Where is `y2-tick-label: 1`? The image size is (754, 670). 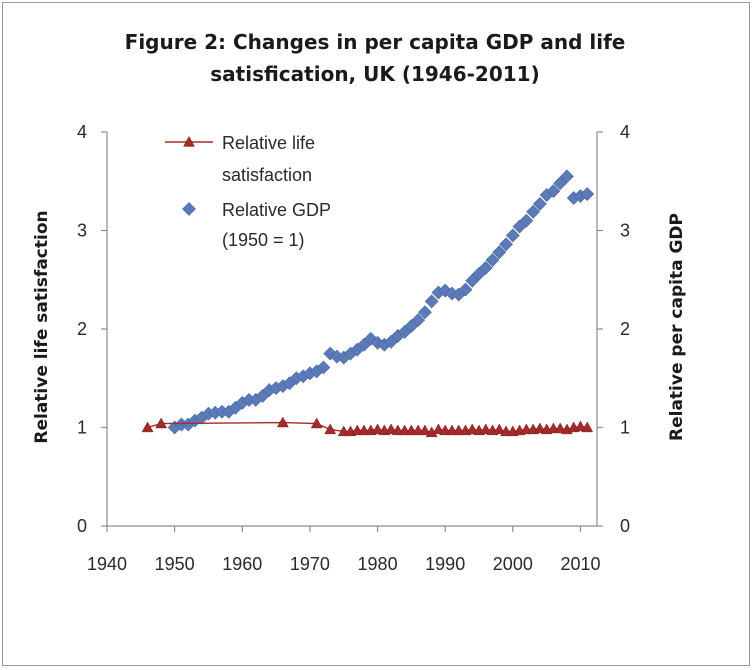 y2-tick-label: 1 is located at coordinates (625, 428).